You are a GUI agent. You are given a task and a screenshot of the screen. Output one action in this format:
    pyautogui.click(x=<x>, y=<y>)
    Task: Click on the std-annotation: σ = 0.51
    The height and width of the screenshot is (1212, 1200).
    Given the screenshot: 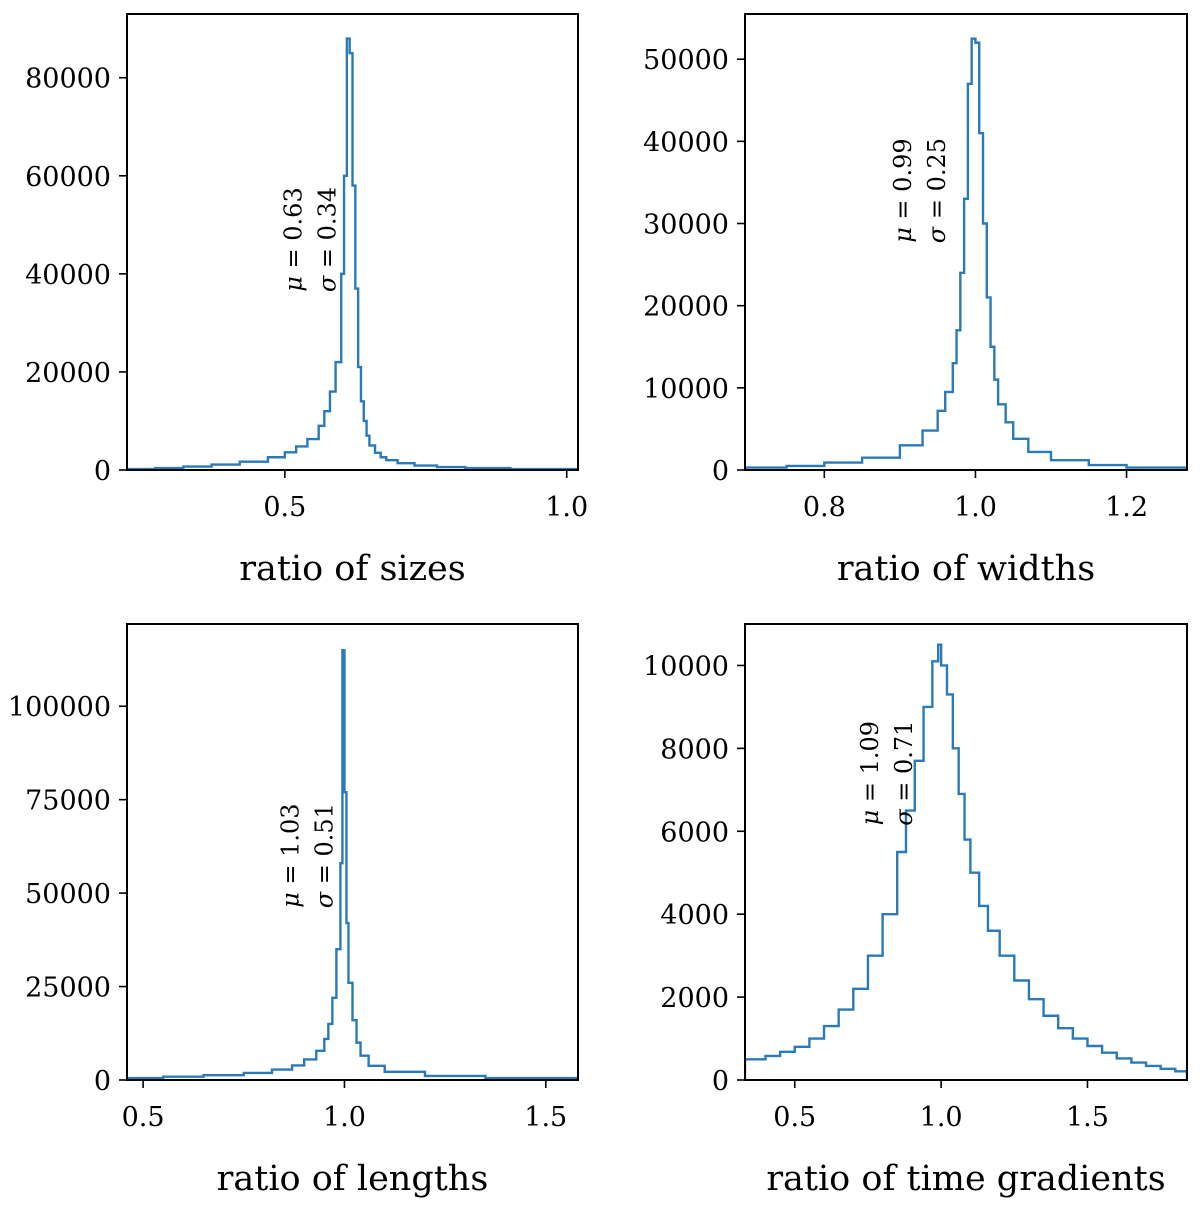 What is the action you would take?
    pyautogui.click(x=324, y=855)
    